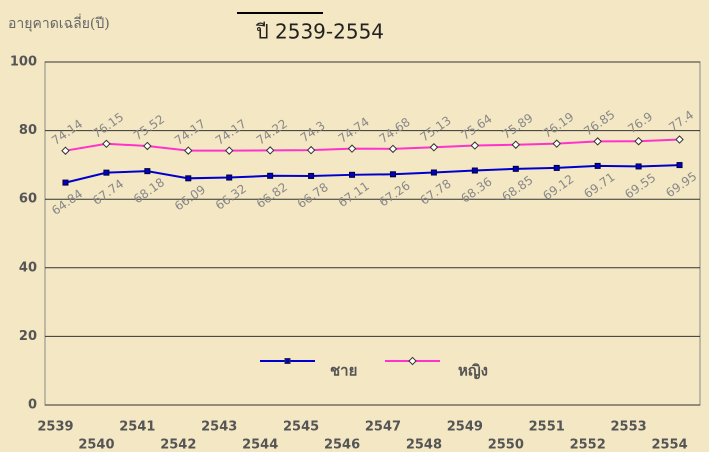 This screenshot has width=709, height=452. What do you see at coordinates (320, 32) in the screenshot?
I see `chart-title: ปี 2539-2554` at bounding box center [320, 32].